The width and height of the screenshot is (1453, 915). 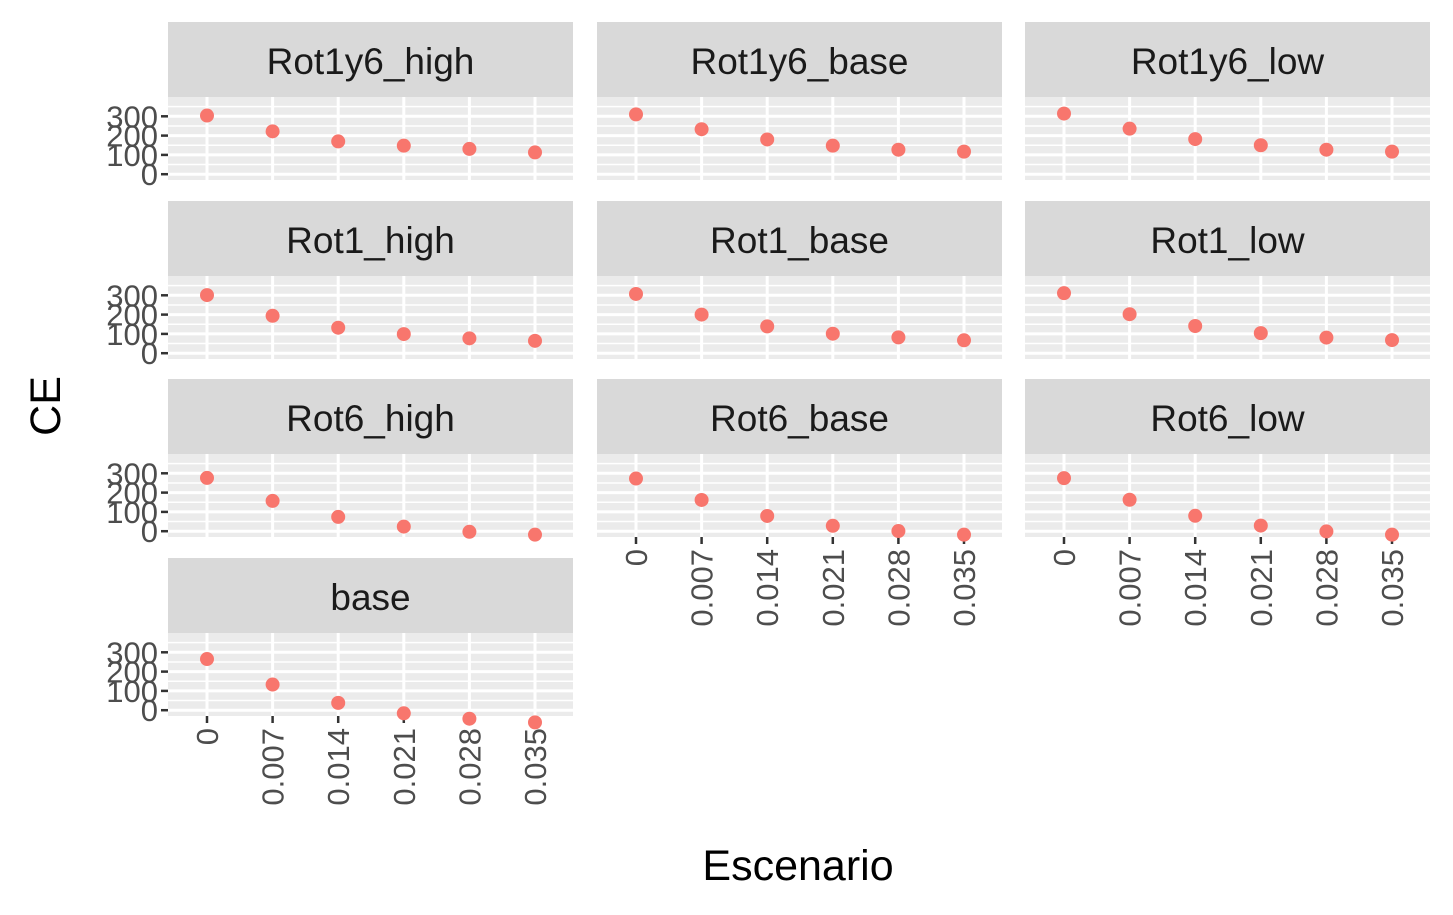 What do you see at coordinates (1227, 240) in the screenshot?
I see `strip-label: Rot1_low` at bounding box center [1227, 240].